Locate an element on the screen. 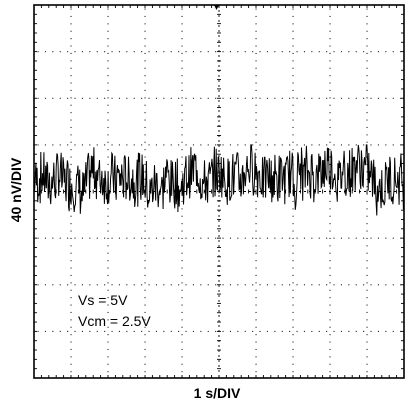  trigger-marker is located at coordinates (216, 7).